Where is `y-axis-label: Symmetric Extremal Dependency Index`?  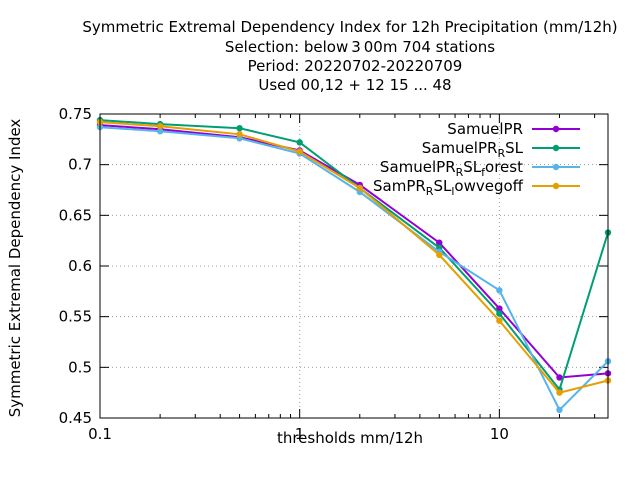 y-axis-label: Symmetric Extremal Dependency Index is located at coordinates (15, 268).